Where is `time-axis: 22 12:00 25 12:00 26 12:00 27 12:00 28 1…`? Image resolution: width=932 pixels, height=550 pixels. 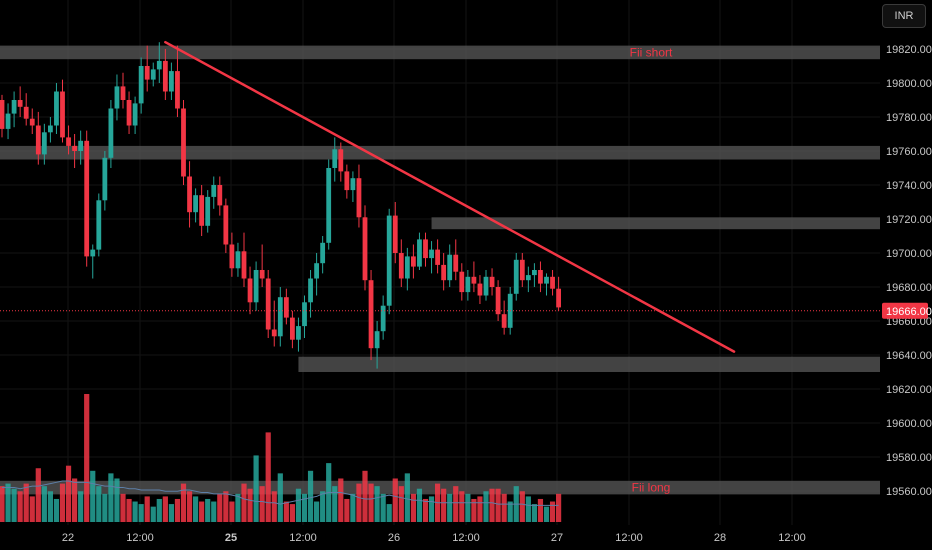
time-axis: 22 12:00 25 12:00 26 12:00 27 12:00 28 1… is located at coordinates (434, 538).